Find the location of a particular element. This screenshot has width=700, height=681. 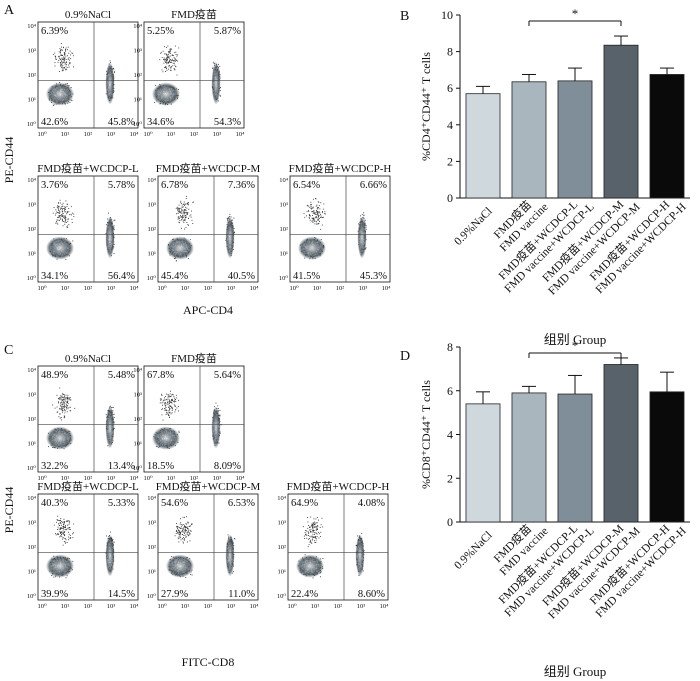

flow-quadrant-value: 39.9% is located at coordinates (54, 594).